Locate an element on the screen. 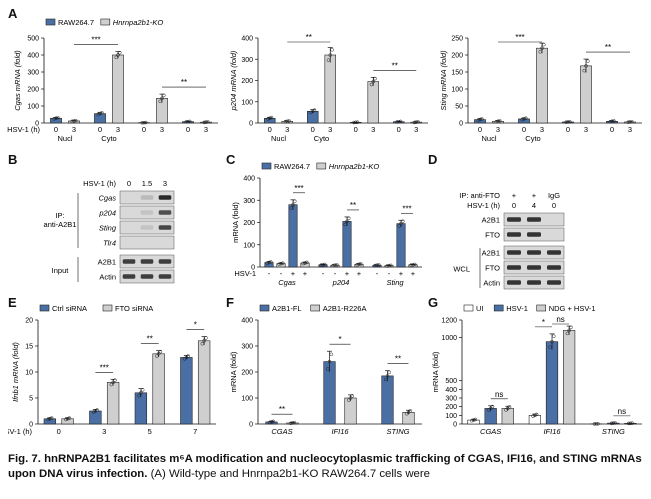 The height and width of the screenshot is (499, 651). panel-label-f: F is located at coordinates (230, 302).